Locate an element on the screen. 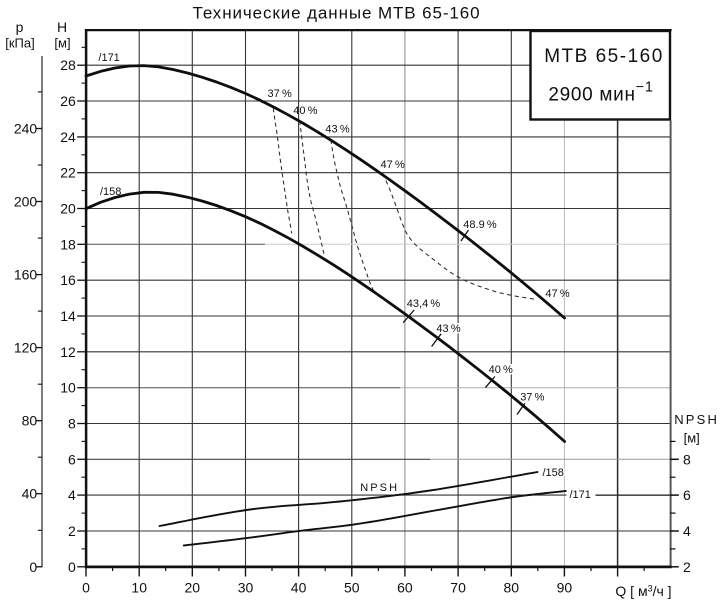  svg-text: 50 is located at coordinates (352, 587).